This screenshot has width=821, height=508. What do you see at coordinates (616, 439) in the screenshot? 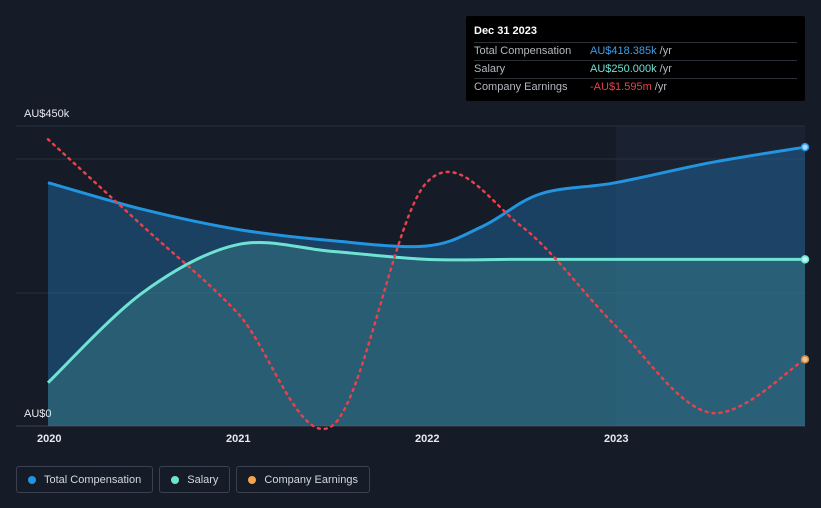
I see `x-tick-label: 2023` at bounding box center [616, 439].